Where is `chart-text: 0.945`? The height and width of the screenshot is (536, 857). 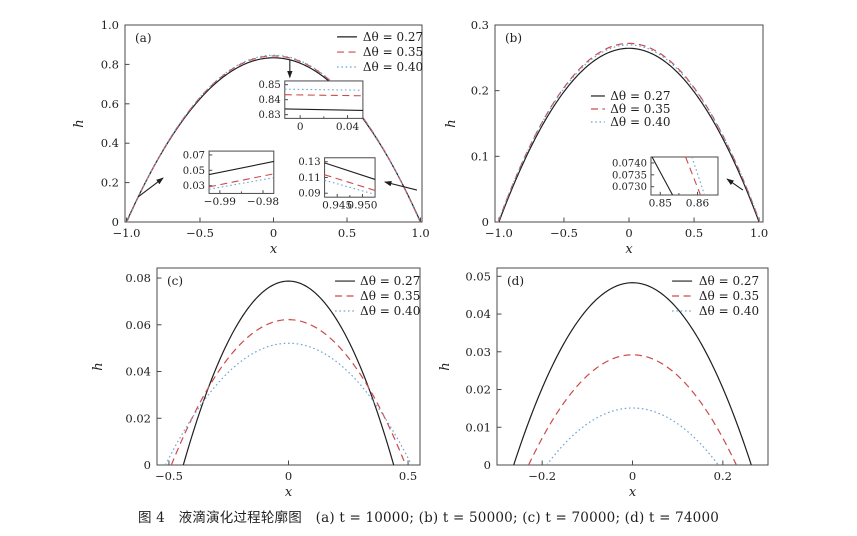
chart-text: 0.945 is located at coordinates (337, 206).